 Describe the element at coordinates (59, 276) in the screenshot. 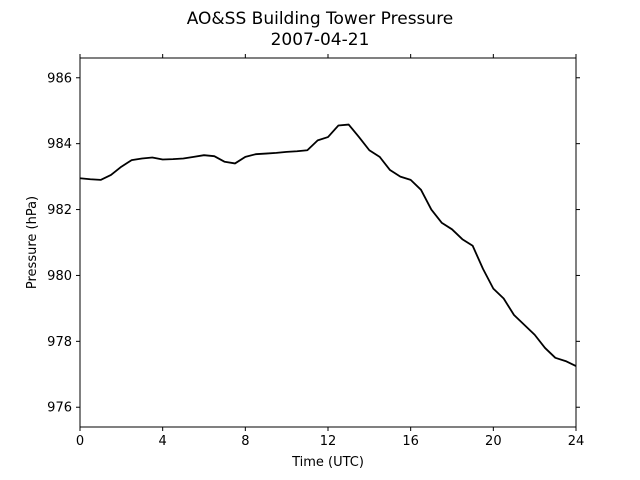

I see `y-tick-label: 980` at that location.